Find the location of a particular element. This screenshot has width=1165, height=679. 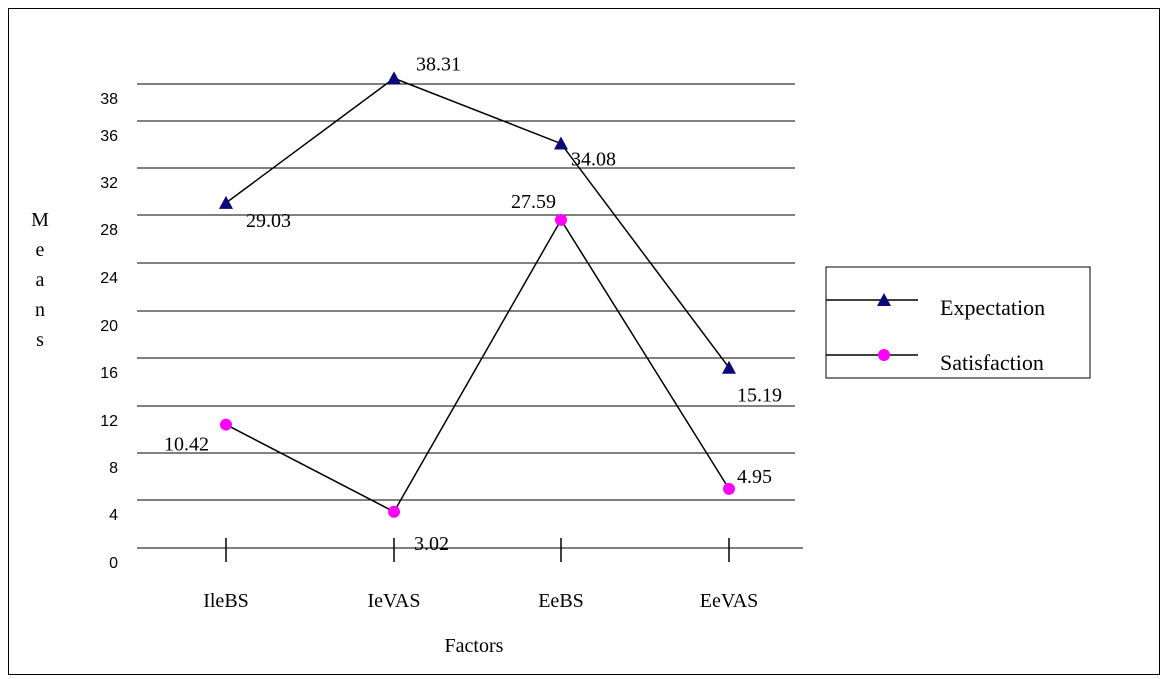

data-label: 29.03 is located at coordinates (268, 221).